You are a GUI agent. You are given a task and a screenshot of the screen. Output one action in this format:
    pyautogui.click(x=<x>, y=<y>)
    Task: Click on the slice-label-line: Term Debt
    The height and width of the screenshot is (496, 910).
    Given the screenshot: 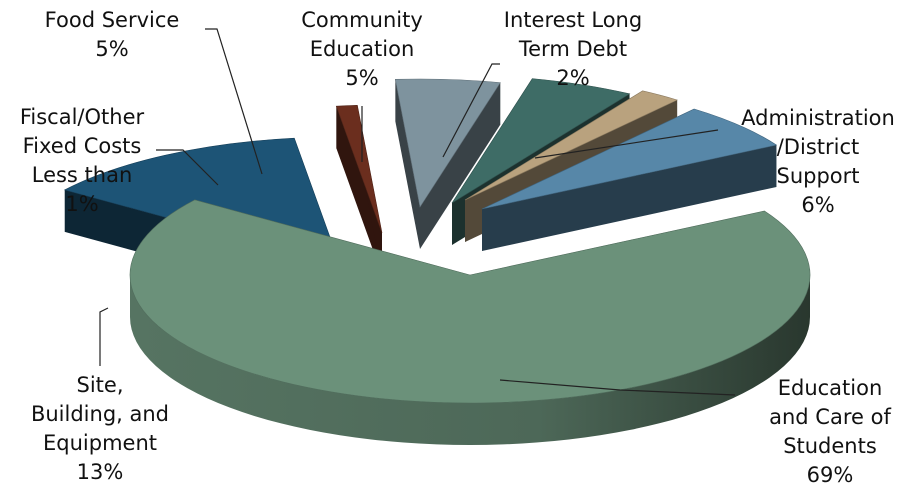 What is the action you would take?
    pyautogui.click(x=572, y=49)
    